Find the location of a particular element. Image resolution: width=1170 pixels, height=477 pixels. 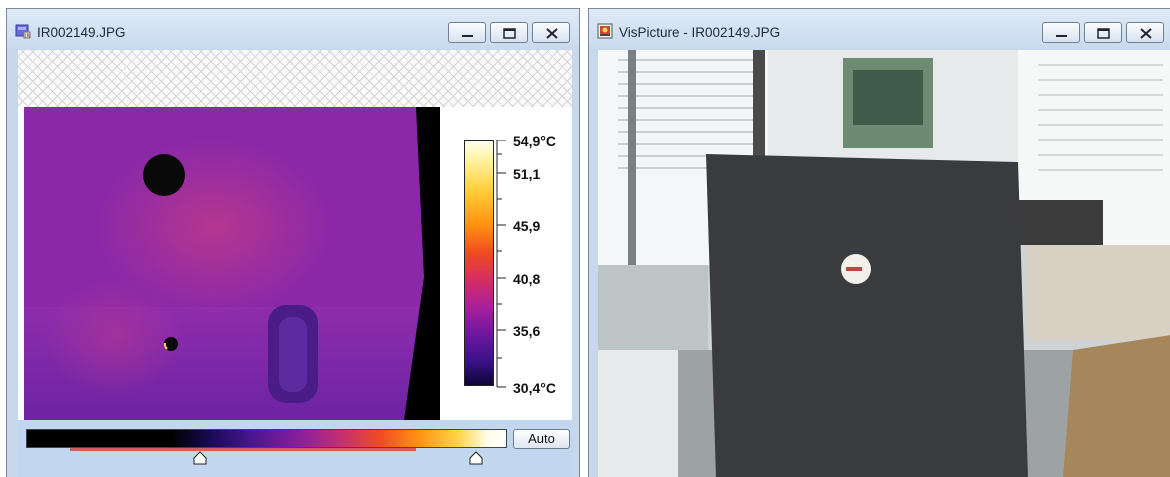

temperature-scale-bar is located at coordinates (479, 263).